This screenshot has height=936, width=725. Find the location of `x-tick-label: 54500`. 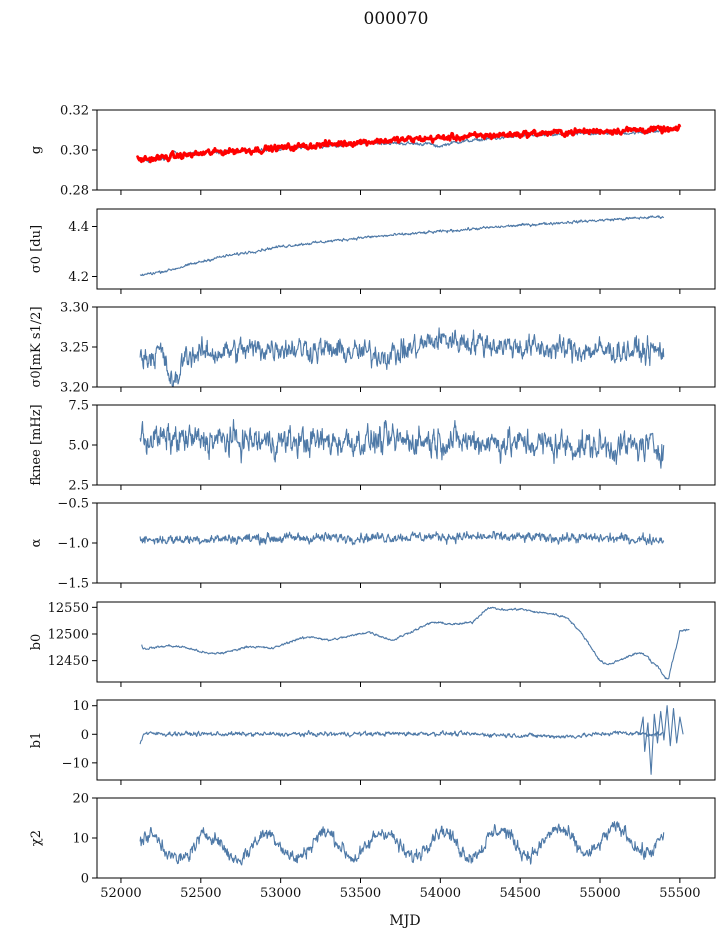

x-tick-label: 54500 is located at coordinates (519, 893).